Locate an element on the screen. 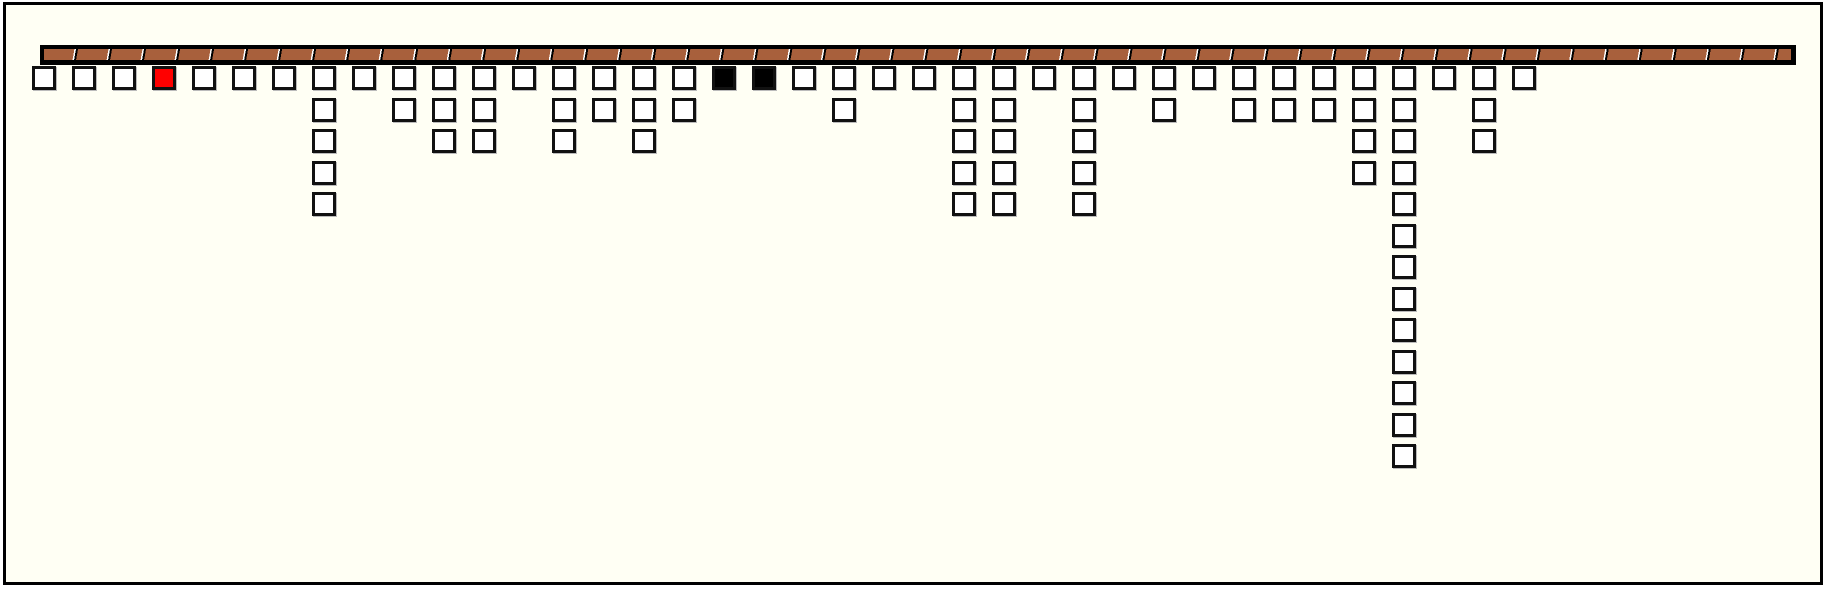  cell-col37-row2 is located at coordinates (1484, 109).